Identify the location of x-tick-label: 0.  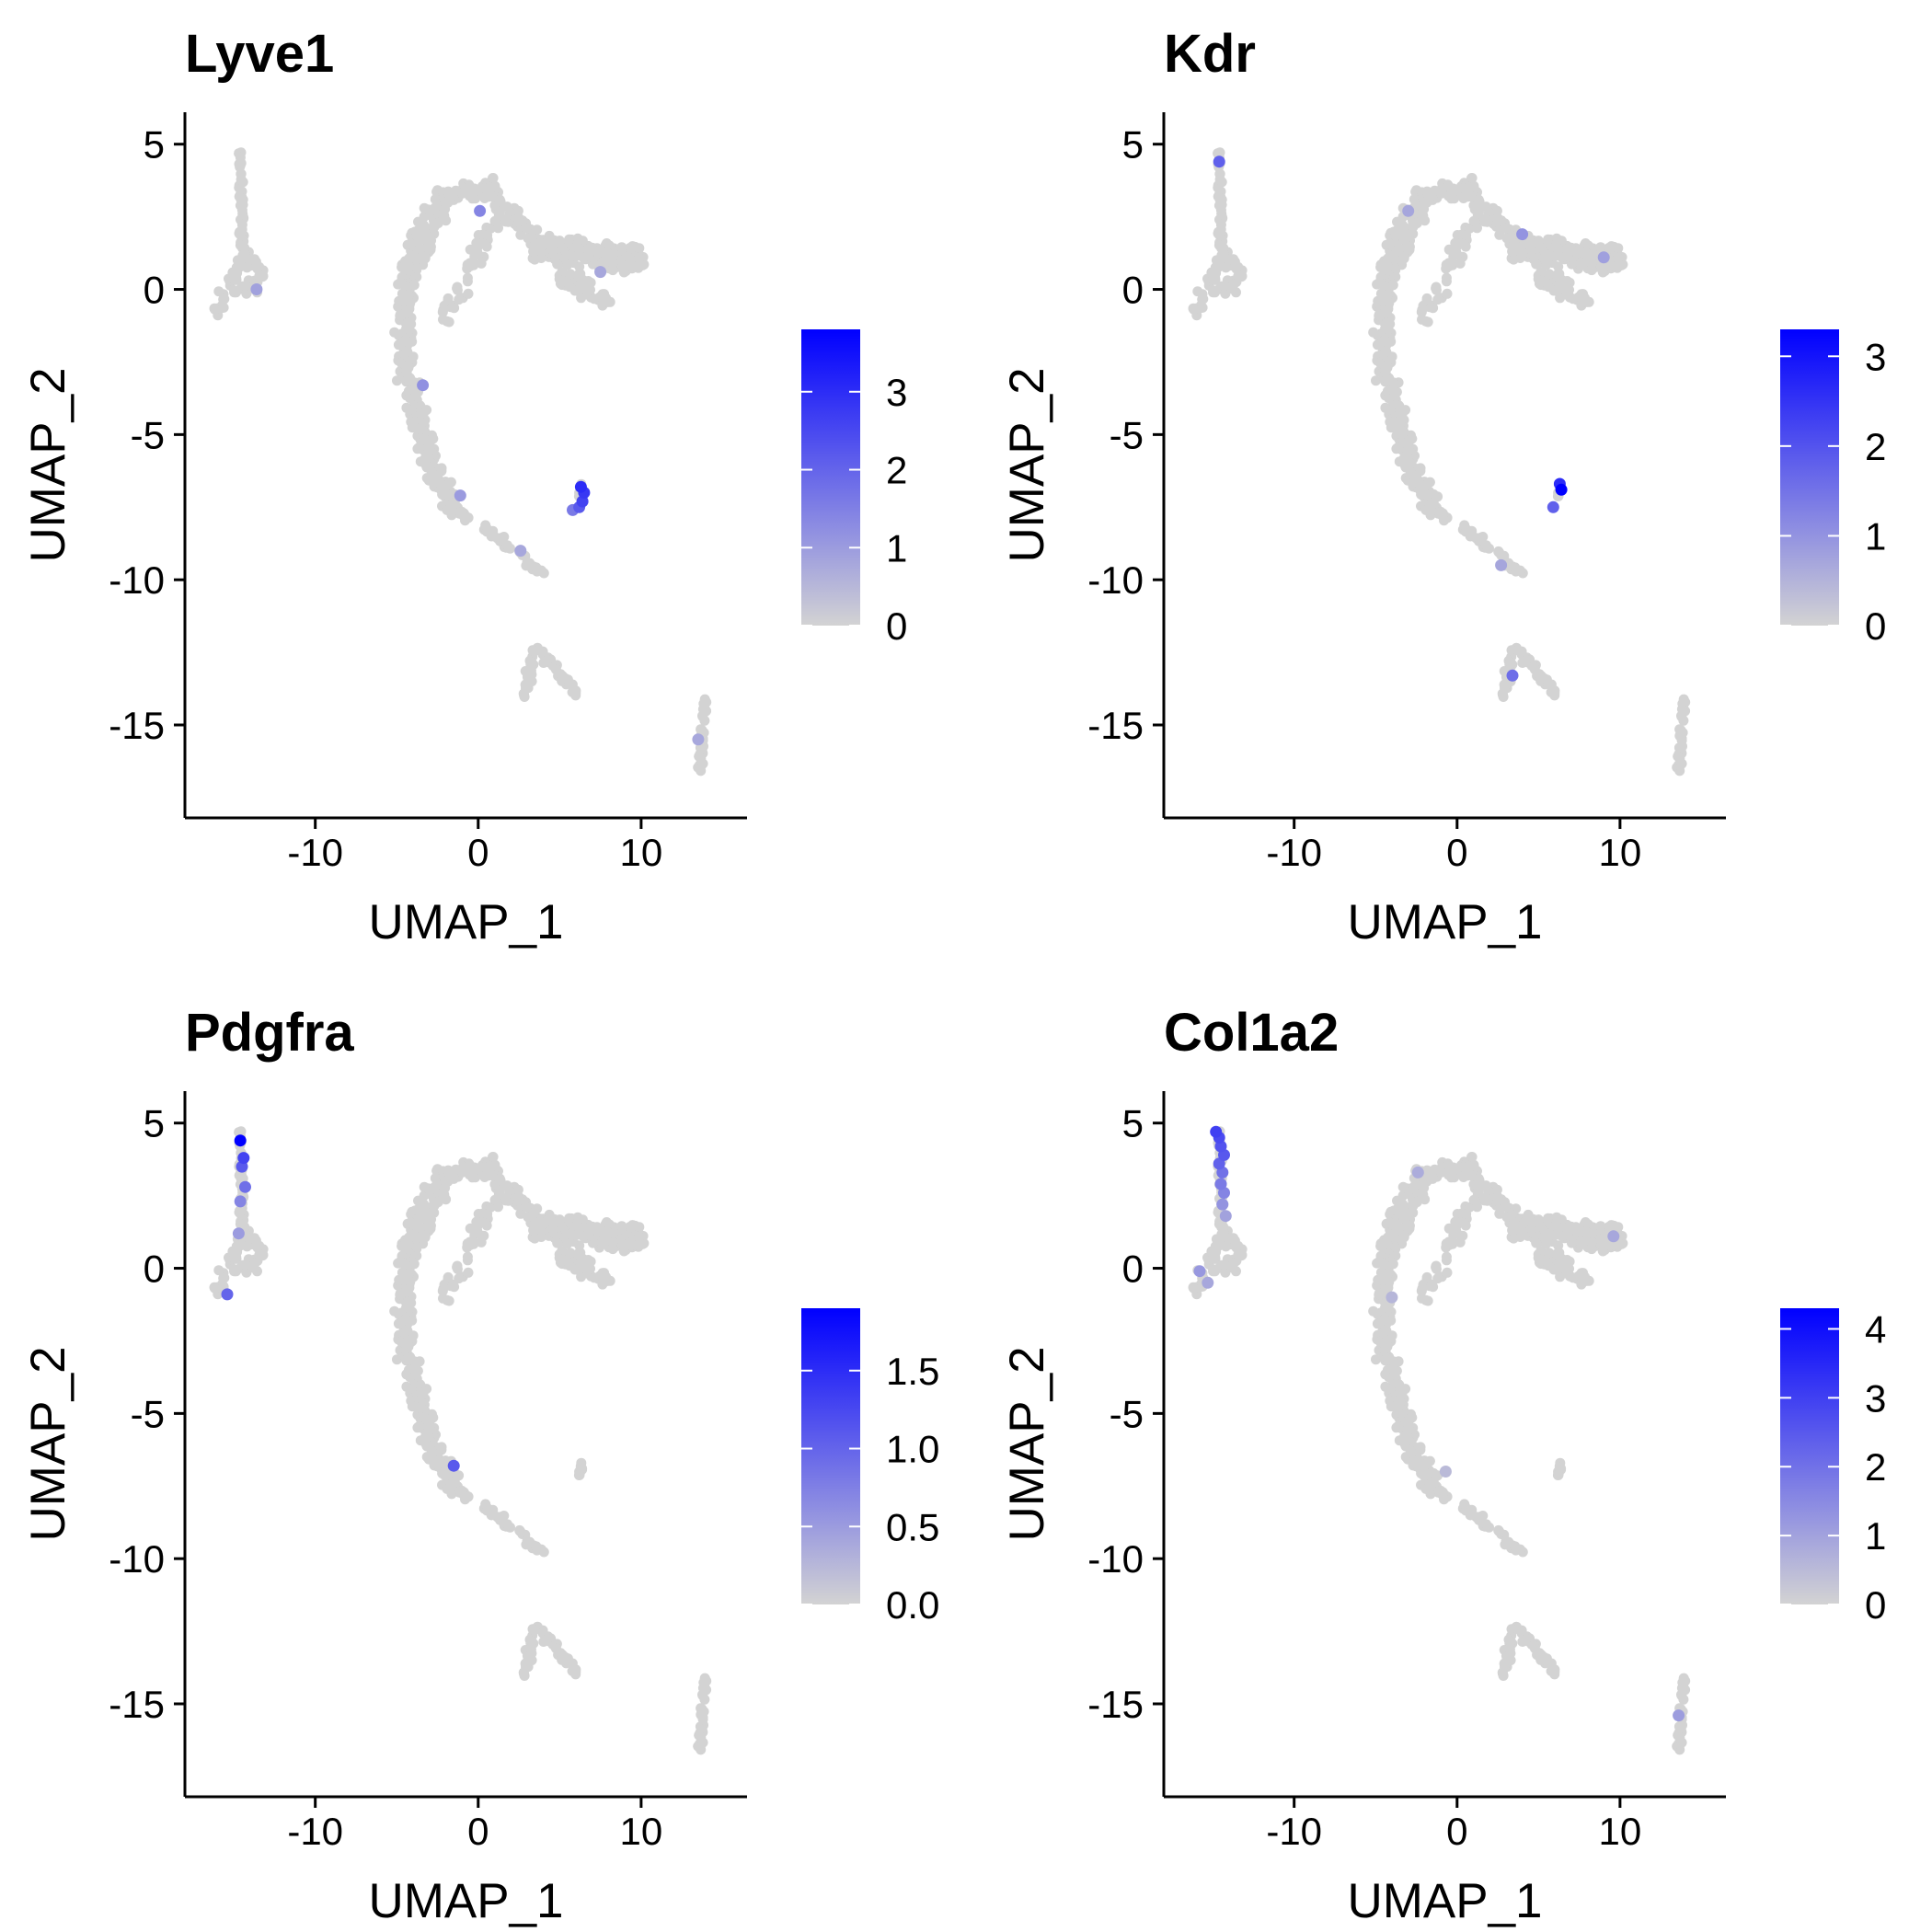
(1456, 1831).